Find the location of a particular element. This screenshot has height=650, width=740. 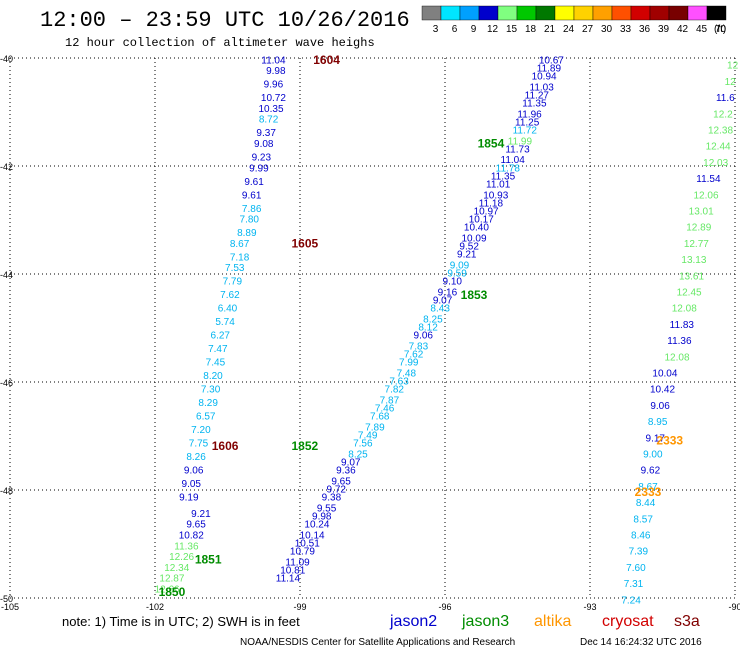

wave-height-value: 7.39 is located at coordinates (639, 552).